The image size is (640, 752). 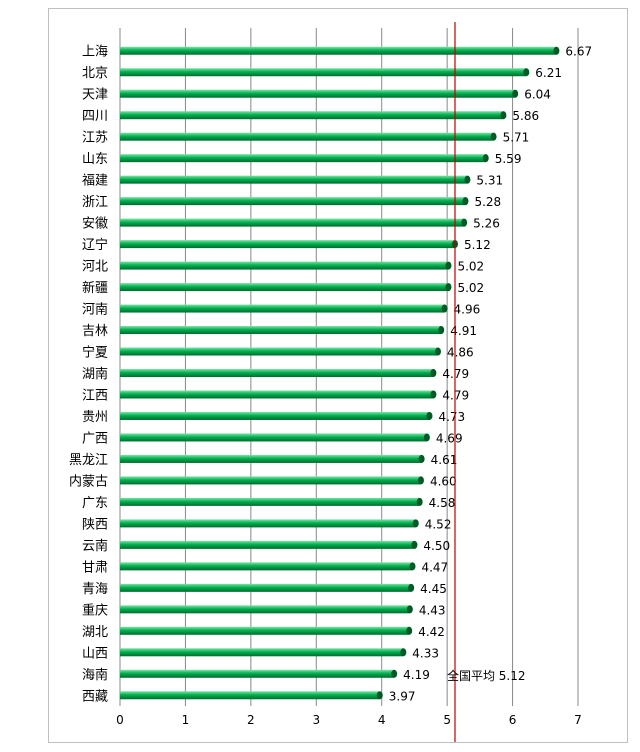 I want to click on value-label: 4.47, so click(x=434, y=567).